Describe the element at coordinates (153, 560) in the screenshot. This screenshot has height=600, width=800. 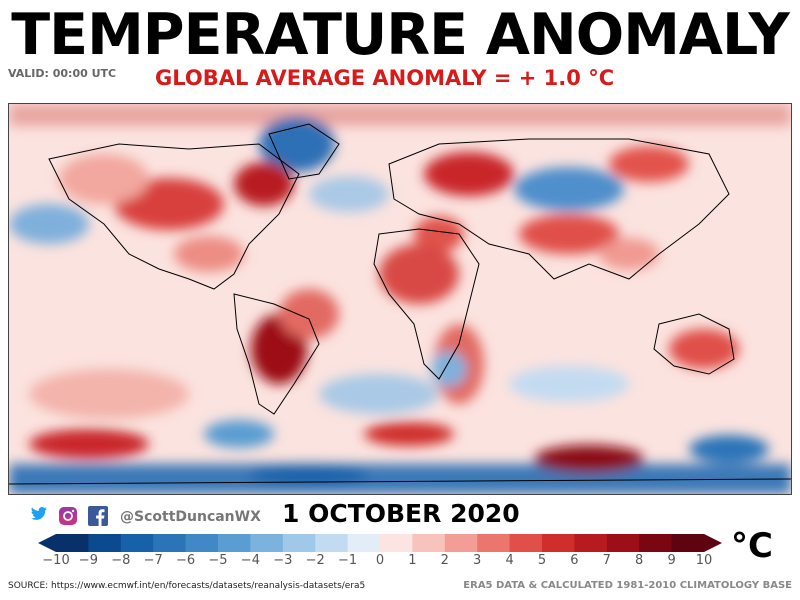
I see `colorbar-tick-label: −7` at that location.